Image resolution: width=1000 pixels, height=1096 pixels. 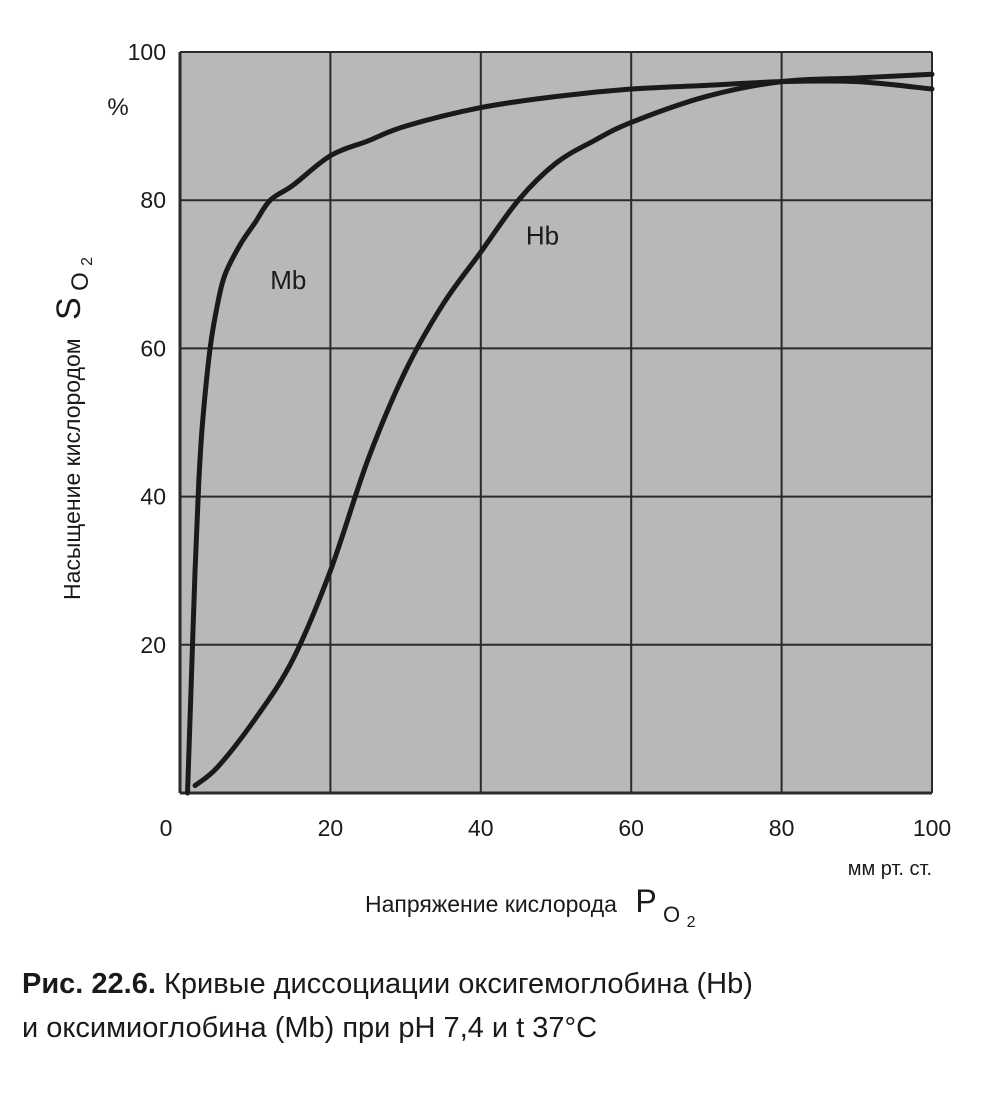 I want to click on x-axis-title: Напряжение кислорода P O 2, so click(x=530, y=907).